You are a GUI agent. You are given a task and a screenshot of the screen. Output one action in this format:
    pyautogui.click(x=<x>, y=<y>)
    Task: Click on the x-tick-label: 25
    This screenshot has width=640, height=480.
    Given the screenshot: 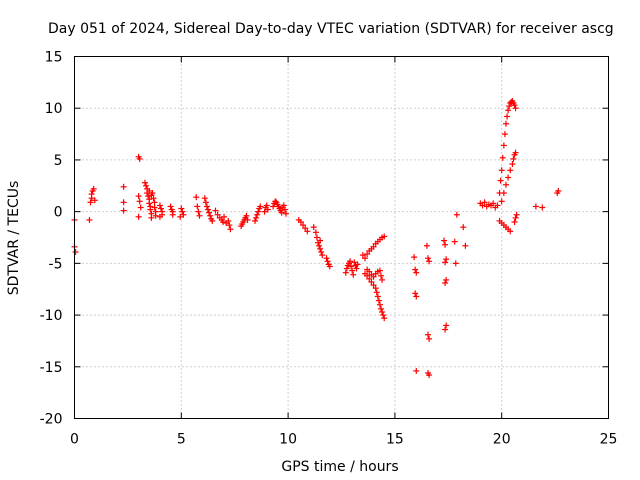 What is the action you would take?
    pyautogui.click(x=609, y=440)
    